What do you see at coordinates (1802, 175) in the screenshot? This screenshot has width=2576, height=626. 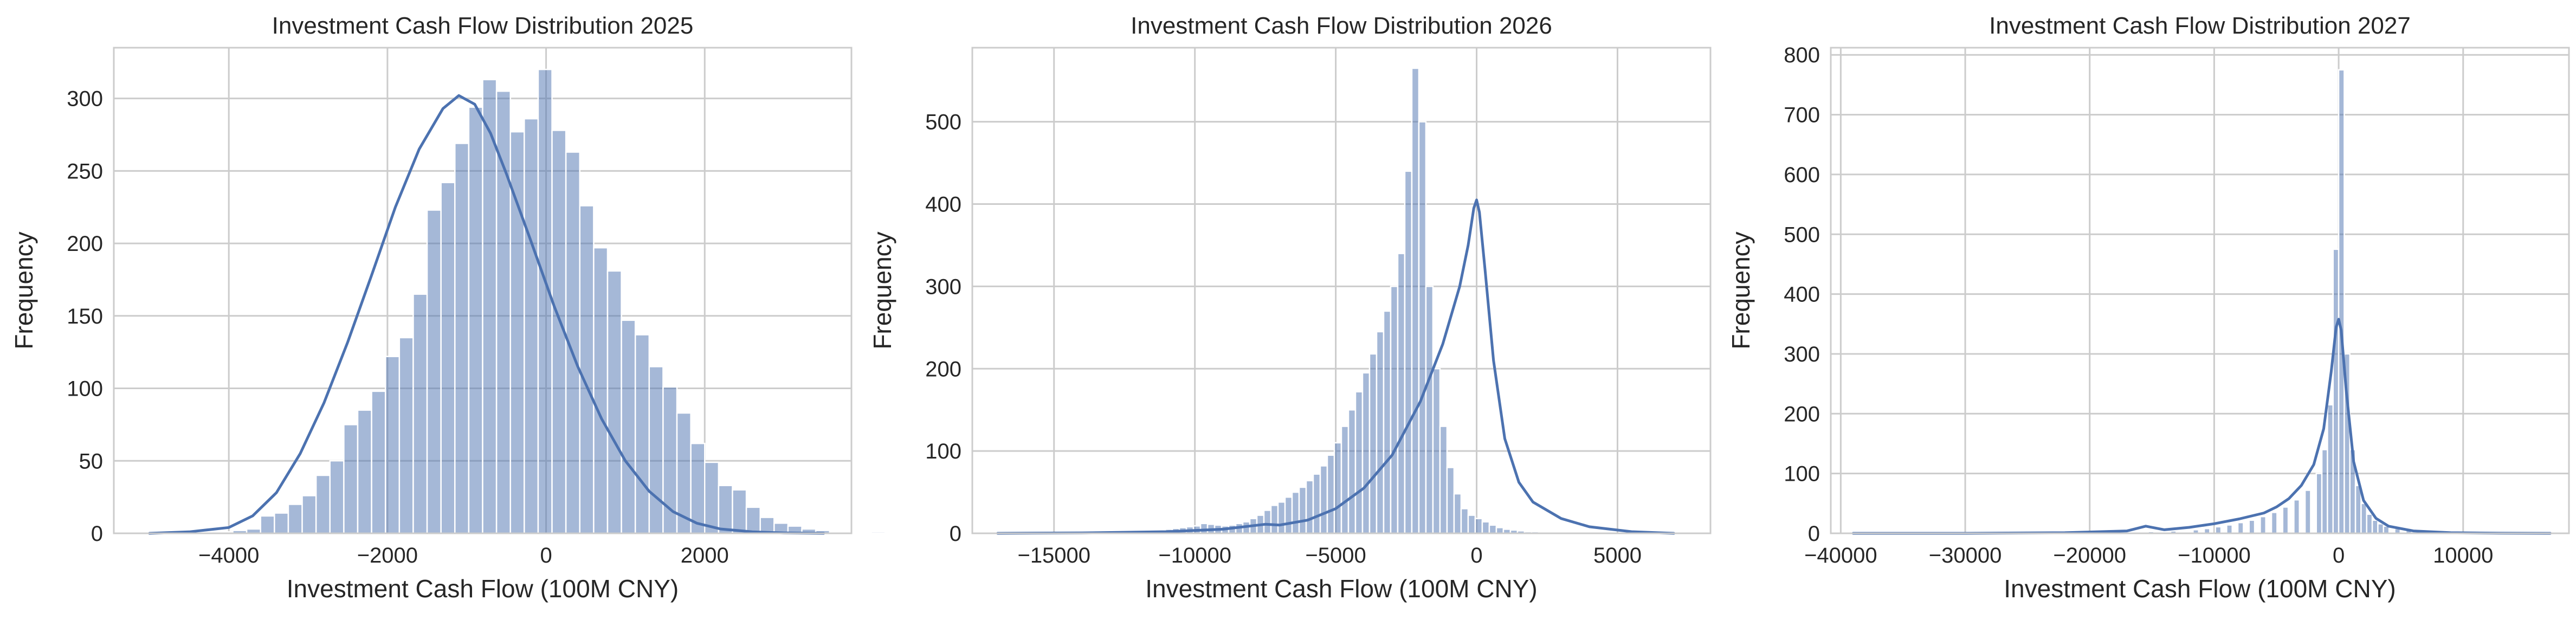 I see `y-tick-label: 600` at bounding box center [1802, 175].